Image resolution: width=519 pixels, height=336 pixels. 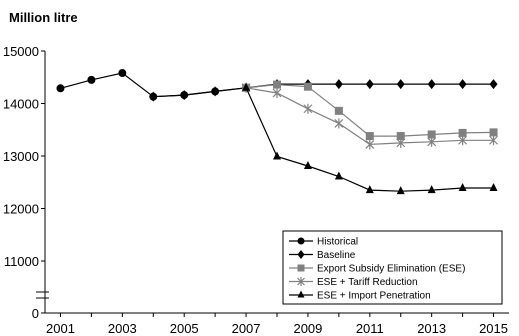 What do you see at coordinates (21, 51) in the screenshot?
I see `y-tick-label: 15000` at bounding box center [21, 51].